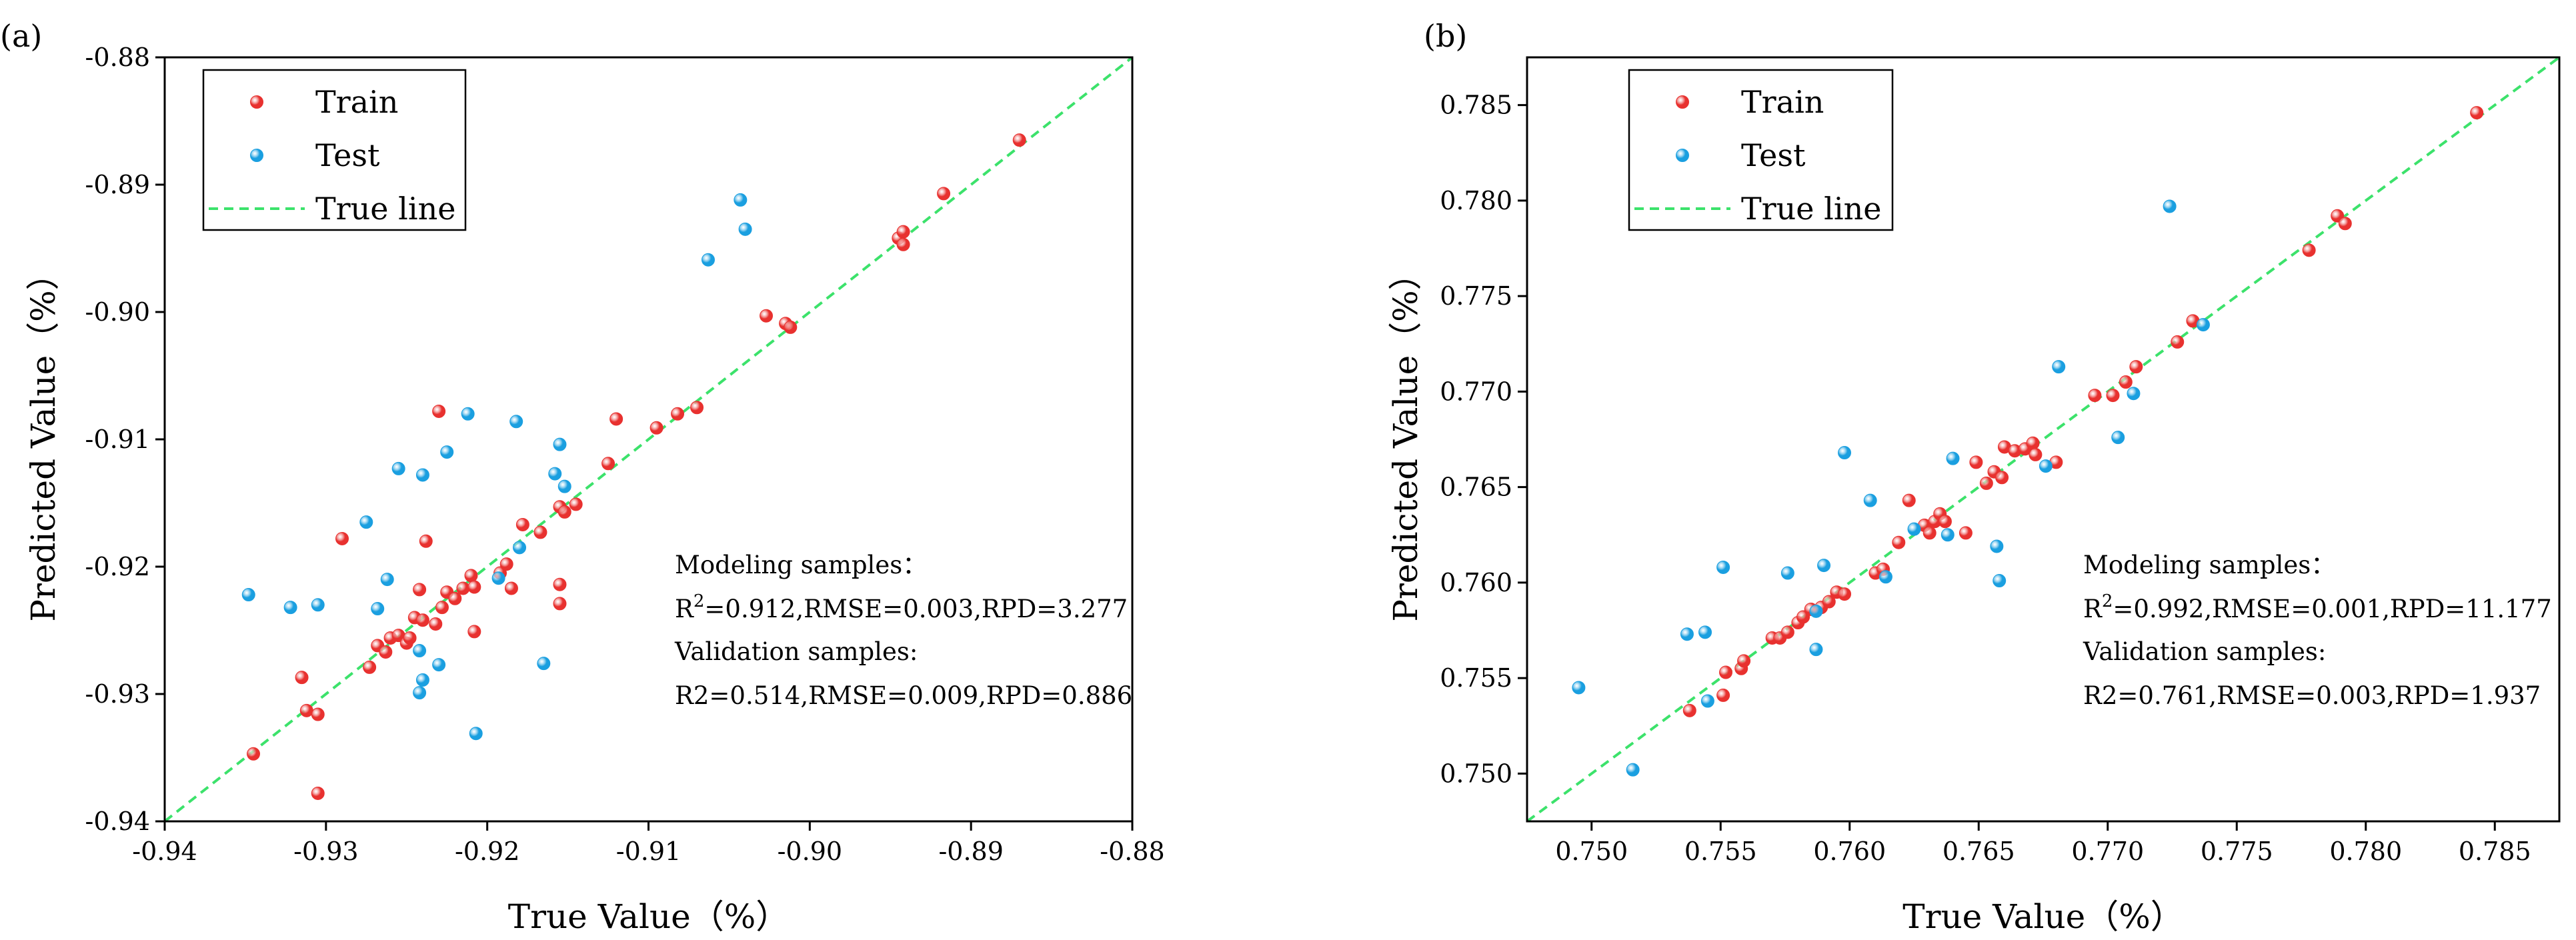 The height and width of the screenshot is (940, 2576). What do you see at coordinates (1979, 851) in the screenshot?
I see `x-tick-label: 0.765` at bounding box center [1979, 851].